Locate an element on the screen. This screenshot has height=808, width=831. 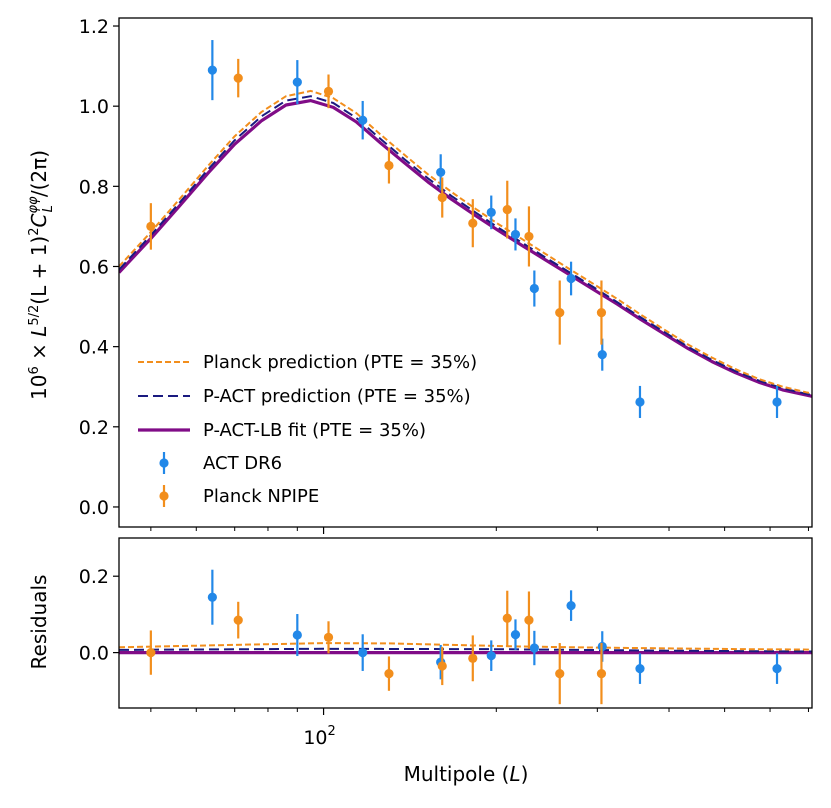
legend-item-0: Planck prediction (PTE = 35%) is located at coordinates (307, 362).